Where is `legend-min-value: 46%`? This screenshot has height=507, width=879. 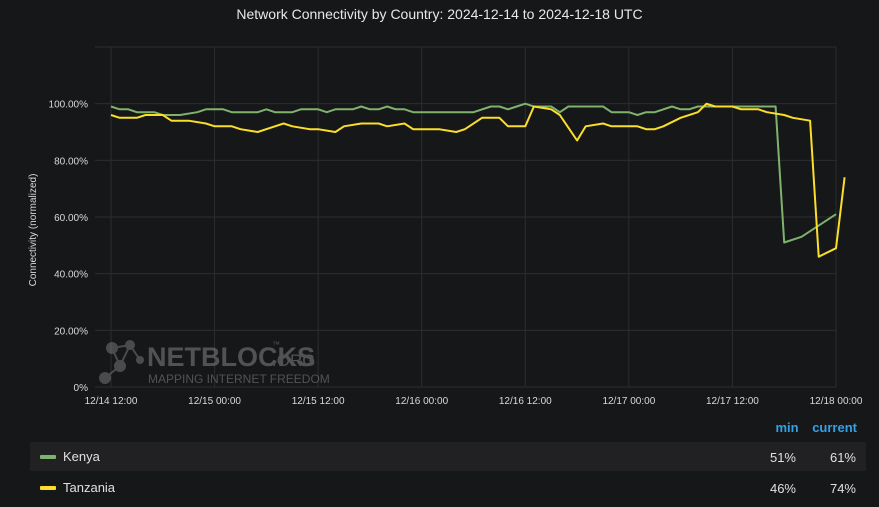
legend-min-value: 46% is located at coordinates (782, 488).